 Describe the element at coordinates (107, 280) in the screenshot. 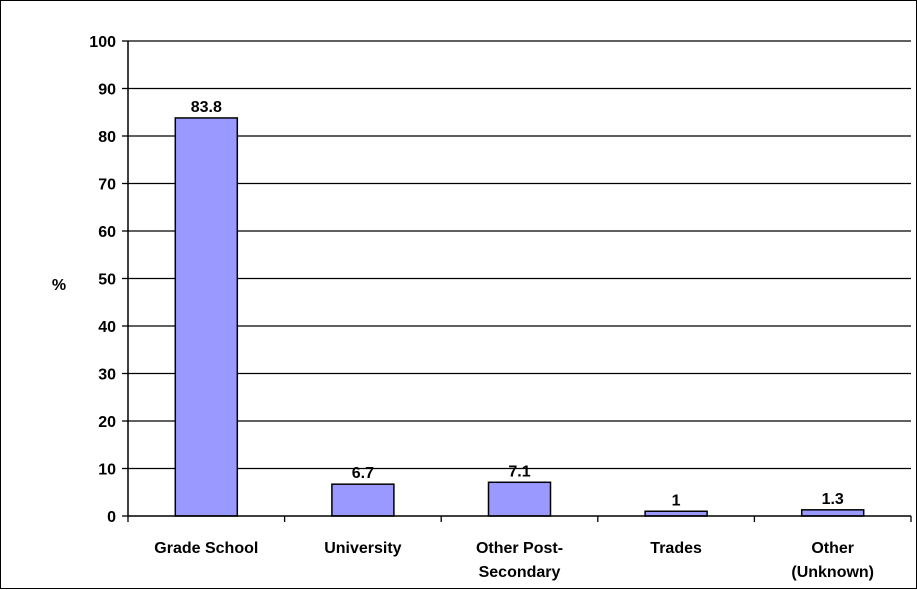

I see `y-tick-label: 50` at that location.